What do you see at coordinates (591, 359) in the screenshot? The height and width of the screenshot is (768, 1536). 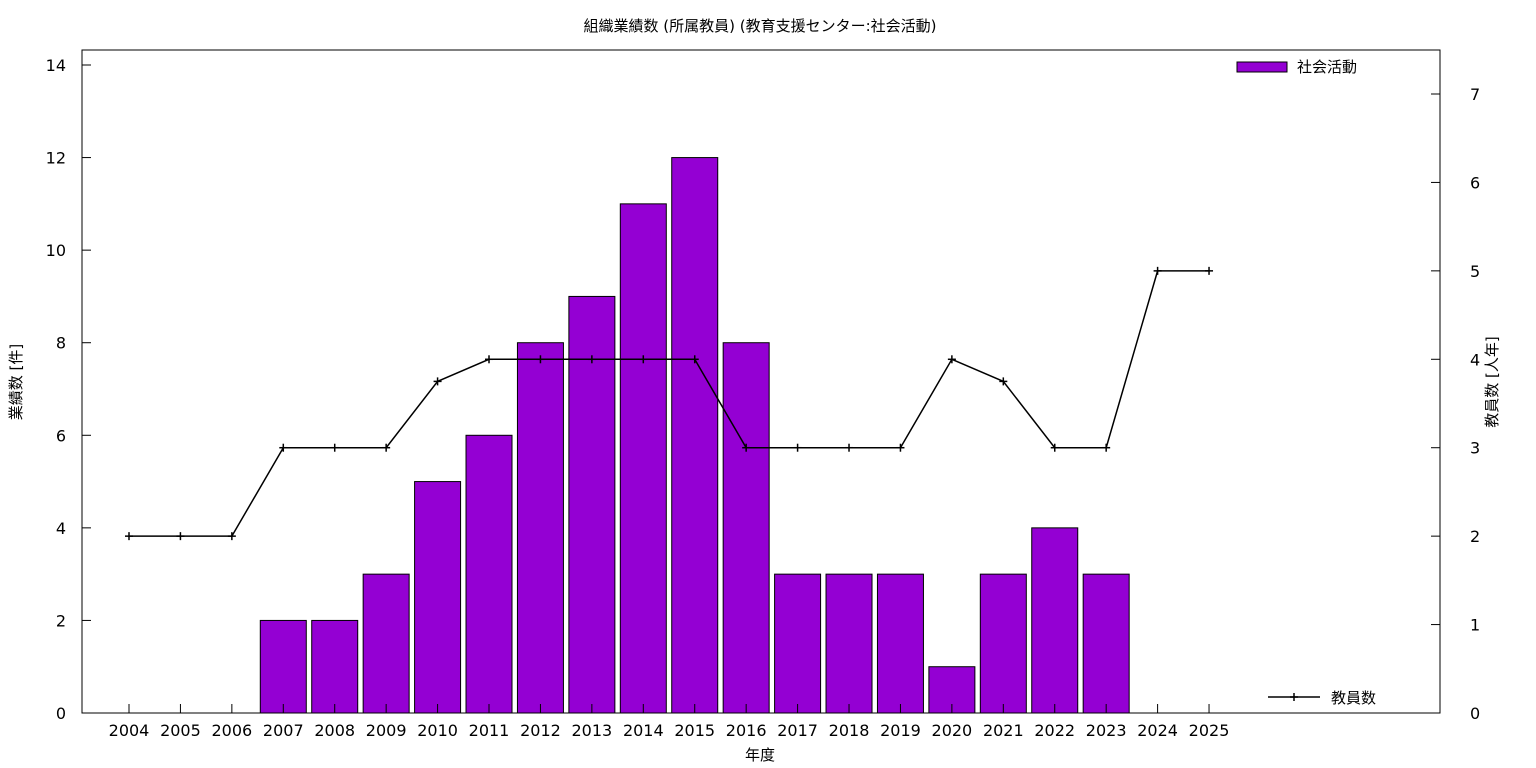 I see `line-point-2013` at bounding box center [591, 359].